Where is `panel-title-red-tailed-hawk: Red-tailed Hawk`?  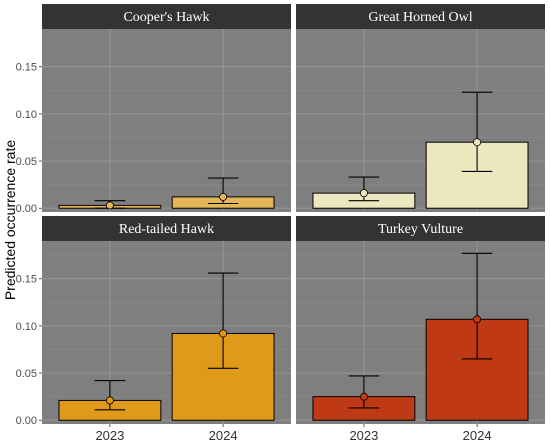
panel-title-red-tailed-hawk: Red-tailed Hawk is located at coordinates (166, 229).